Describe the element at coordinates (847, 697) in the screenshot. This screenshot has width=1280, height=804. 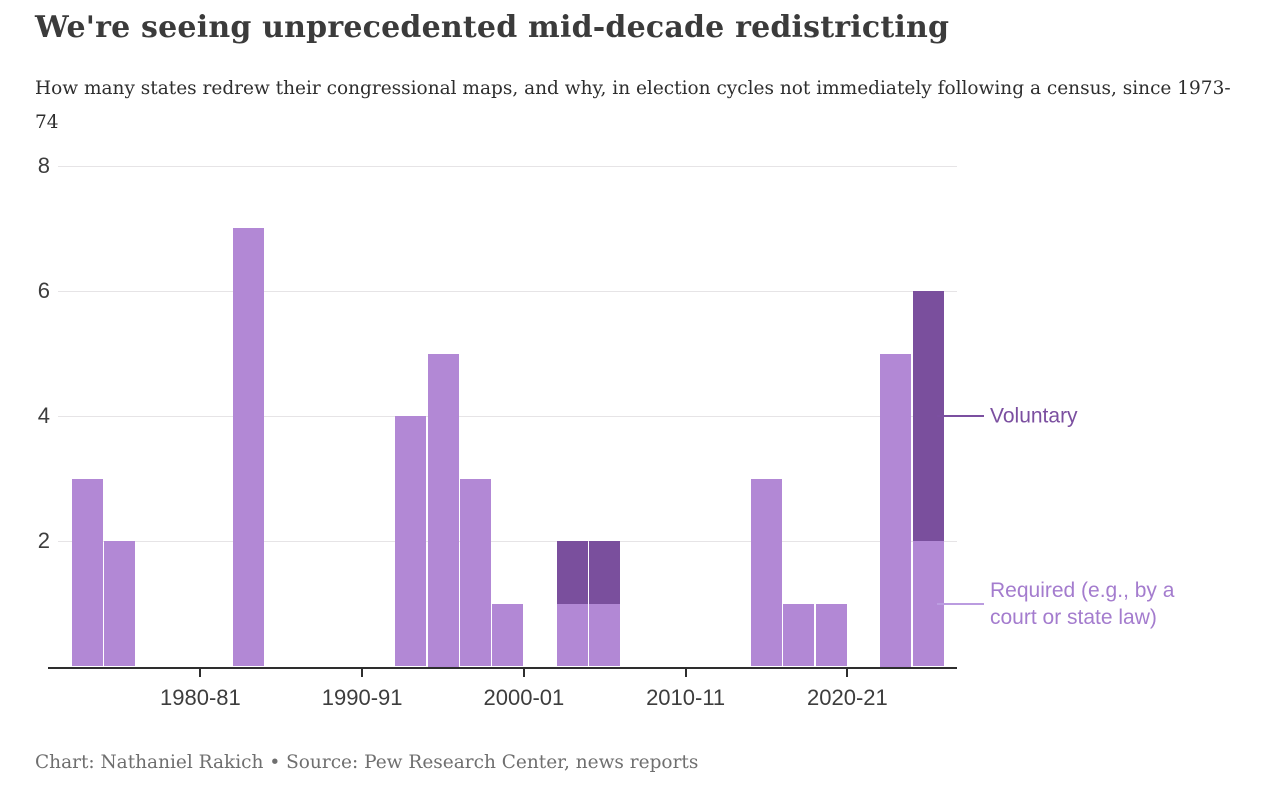
I see `x-axis-label-2020: 2020-21` at that location.